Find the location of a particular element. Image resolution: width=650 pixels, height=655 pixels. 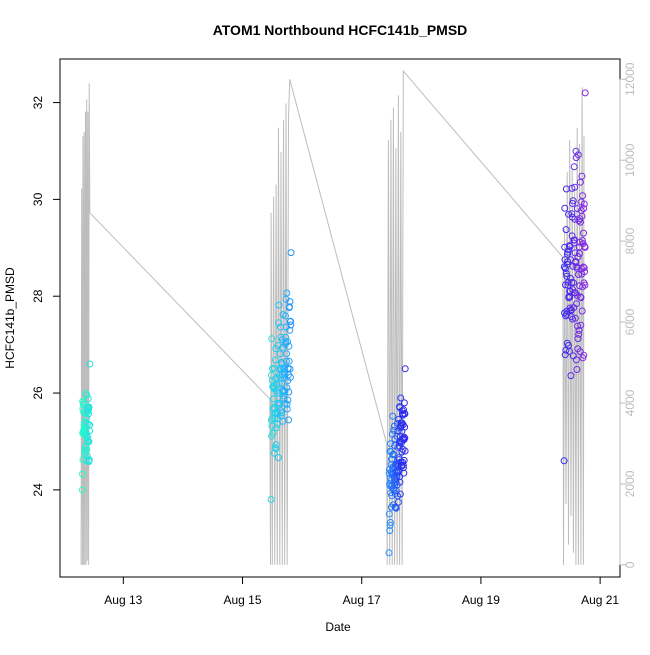

y2-tick-label: 12000 is located at coordinates (630, 79).